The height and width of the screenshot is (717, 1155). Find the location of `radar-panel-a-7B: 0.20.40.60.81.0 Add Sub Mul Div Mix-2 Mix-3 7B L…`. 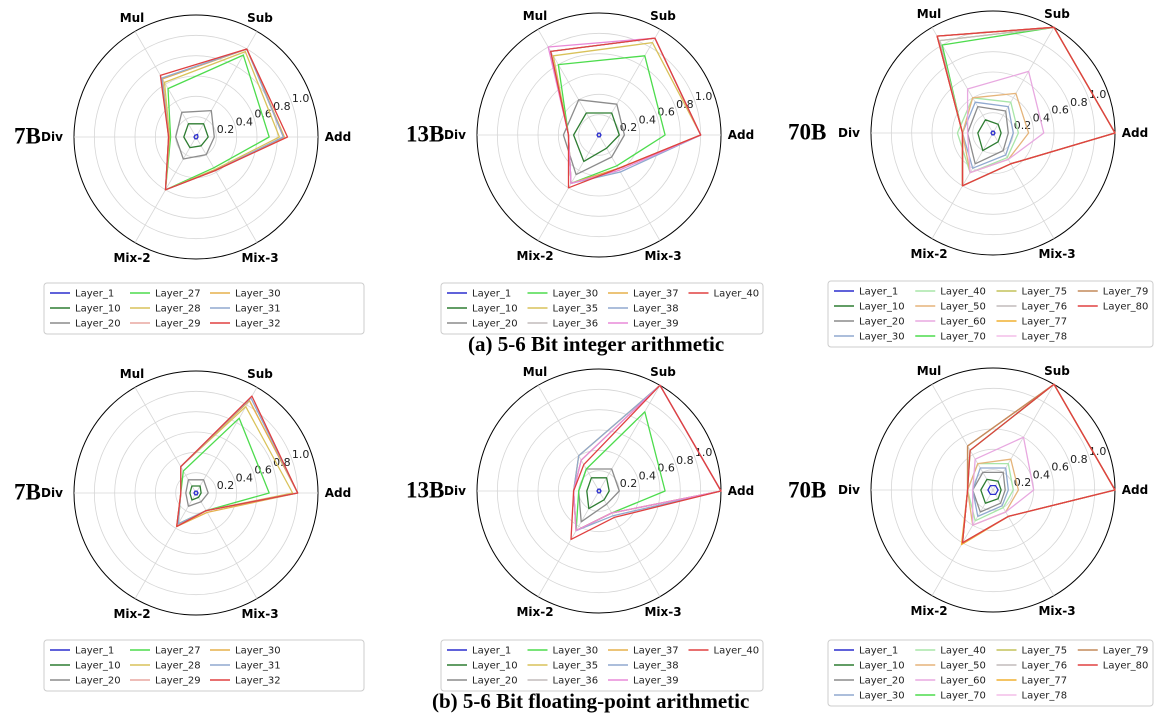

radar-panel-a-7B: 0.20.40.60.81.0 Add Sub Mul Div Mix-2 Mix-3 7B L… is located at coordinates (189, 173).